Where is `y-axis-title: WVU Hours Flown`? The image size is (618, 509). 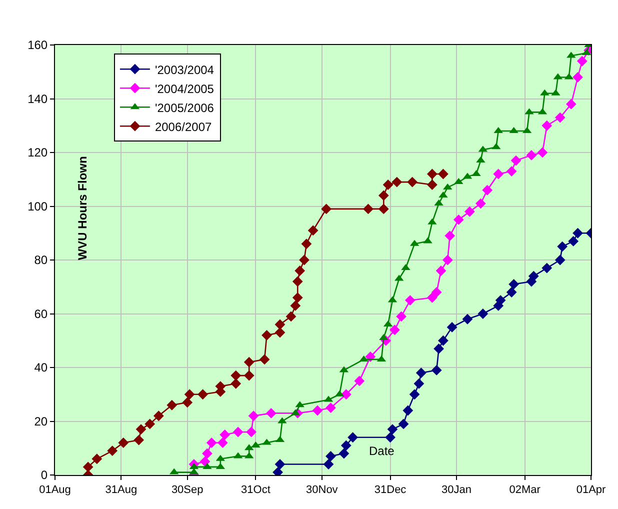
y-axis-title: WVU Hours Flown is located at coordinates (82, 208).